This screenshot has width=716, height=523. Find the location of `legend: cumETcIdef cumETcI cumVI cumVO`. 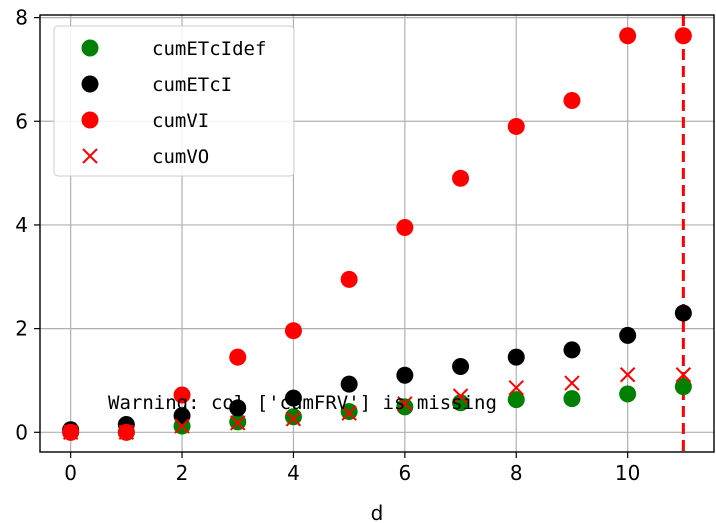

legend: cumETcIdef cumETcI cumVI cumVO is located at coordinates (174, 101).